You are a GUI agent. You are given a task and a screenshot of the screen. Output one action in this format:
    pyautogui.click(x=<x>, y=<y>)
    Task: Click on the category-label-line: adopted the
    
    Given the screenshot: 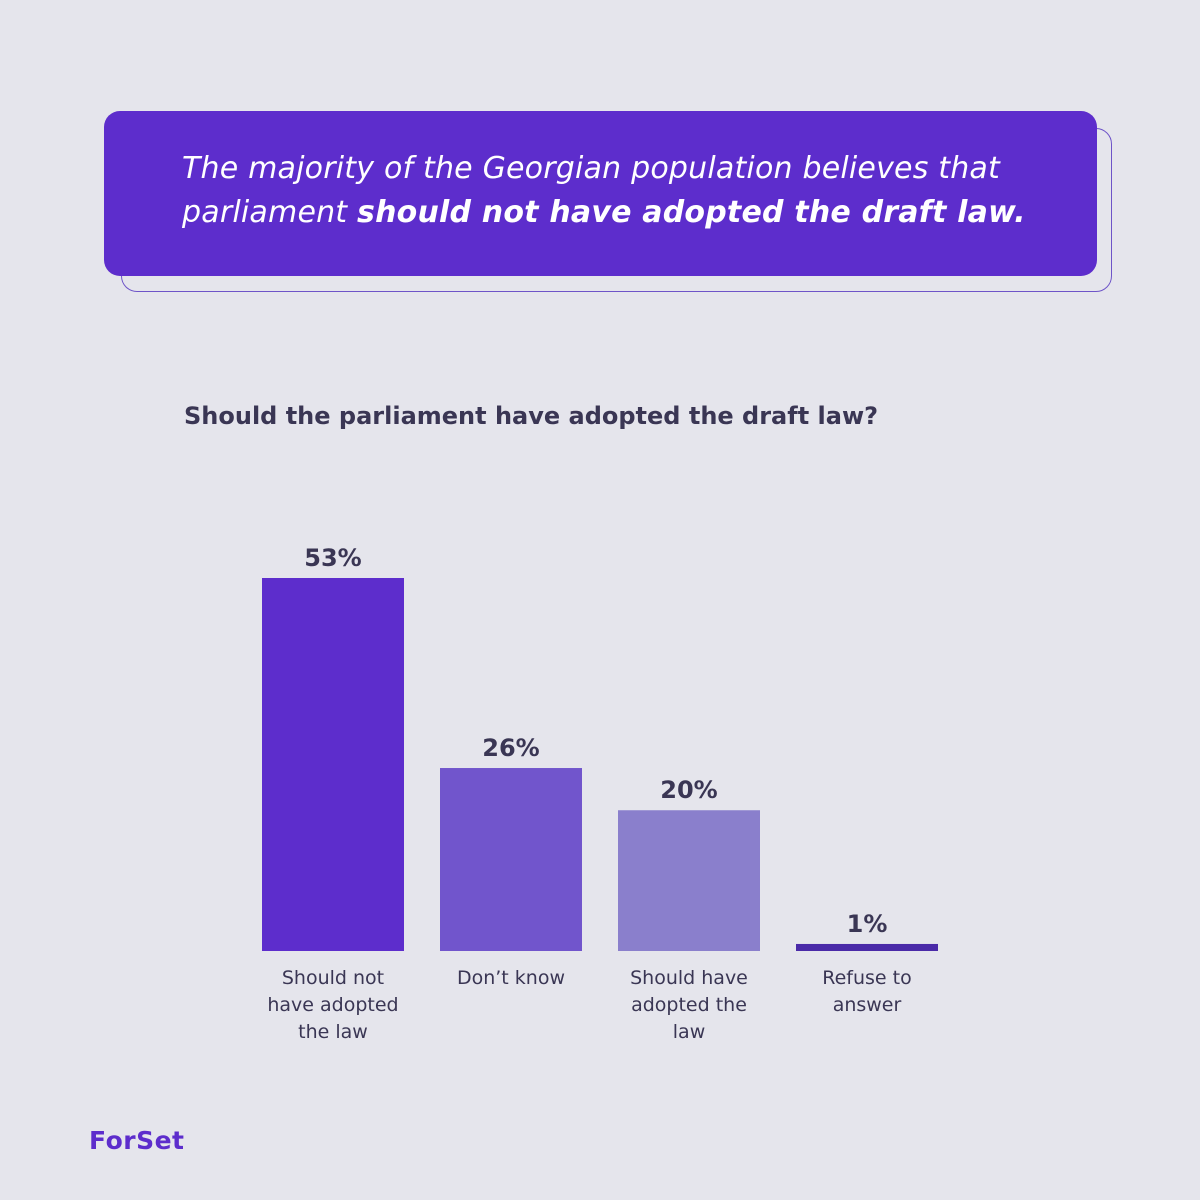 What is the action you would take?
    pyautogui.click(x=689, y=1005)
    